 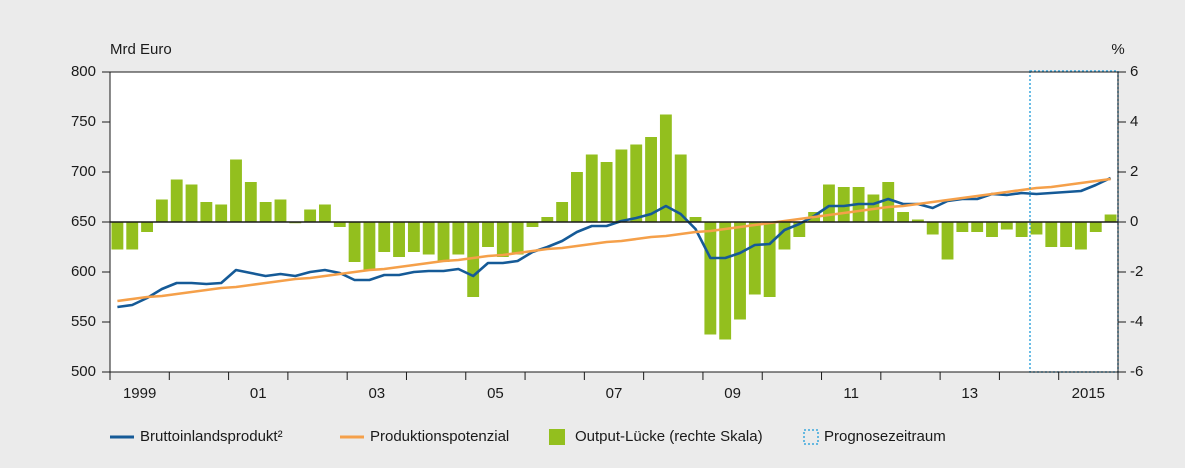 What do you see at coordinates (439, 436) in the screenshot?
I see `legend-label: Produktionspotenzial` at bounding box center [439, 436].